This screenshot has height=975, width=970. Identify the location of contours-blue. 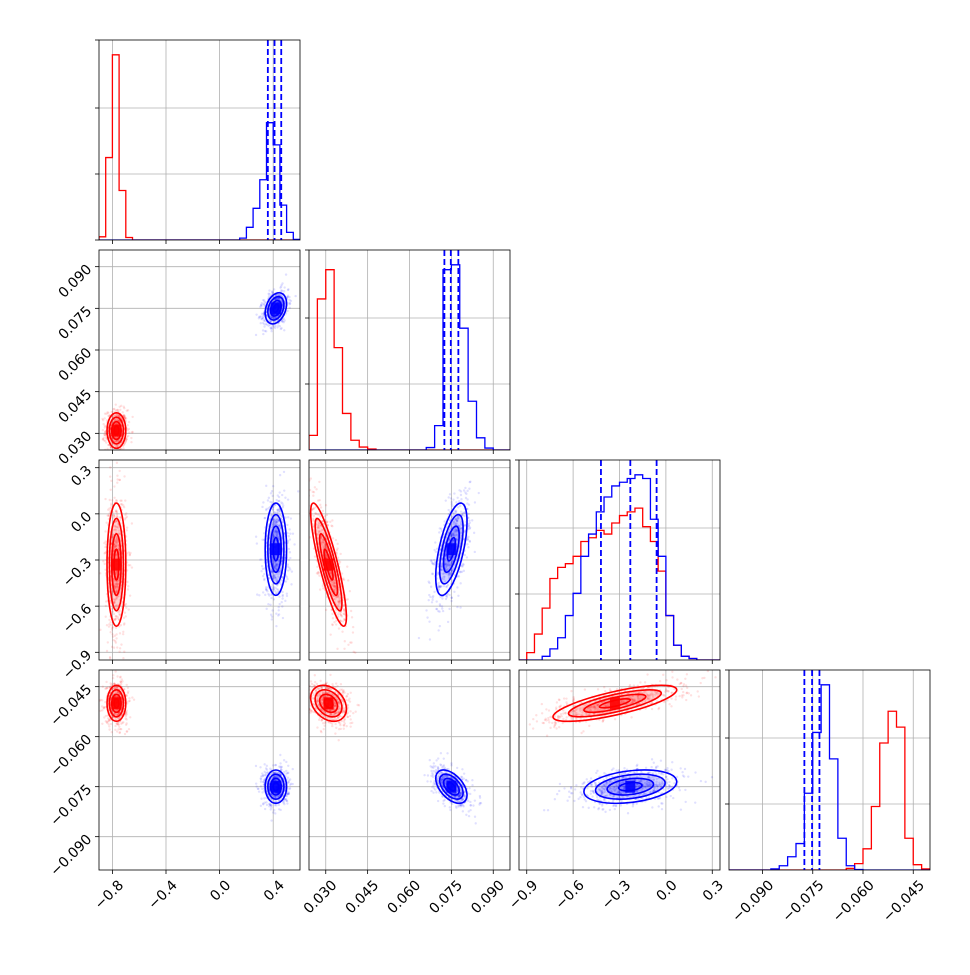
(451, 549).